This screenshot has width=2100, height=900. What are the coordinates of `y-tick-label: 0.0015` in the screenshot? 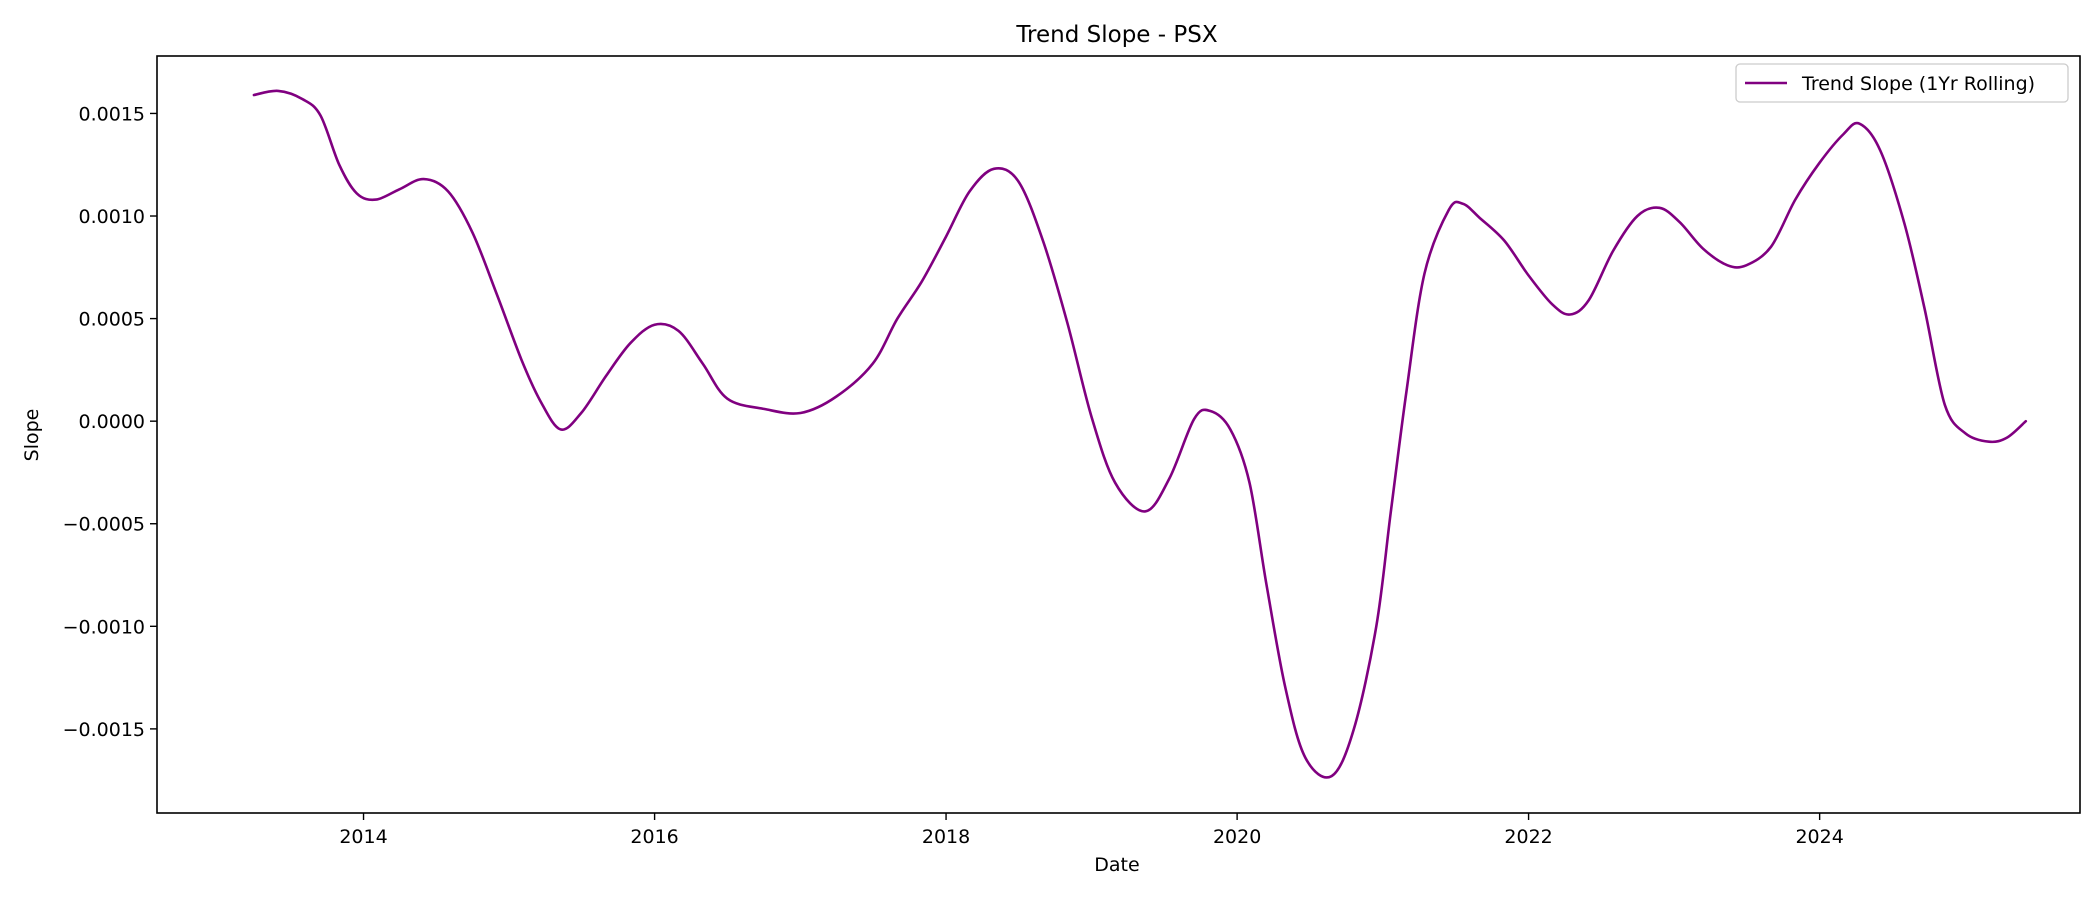 It's located at (112, 114).